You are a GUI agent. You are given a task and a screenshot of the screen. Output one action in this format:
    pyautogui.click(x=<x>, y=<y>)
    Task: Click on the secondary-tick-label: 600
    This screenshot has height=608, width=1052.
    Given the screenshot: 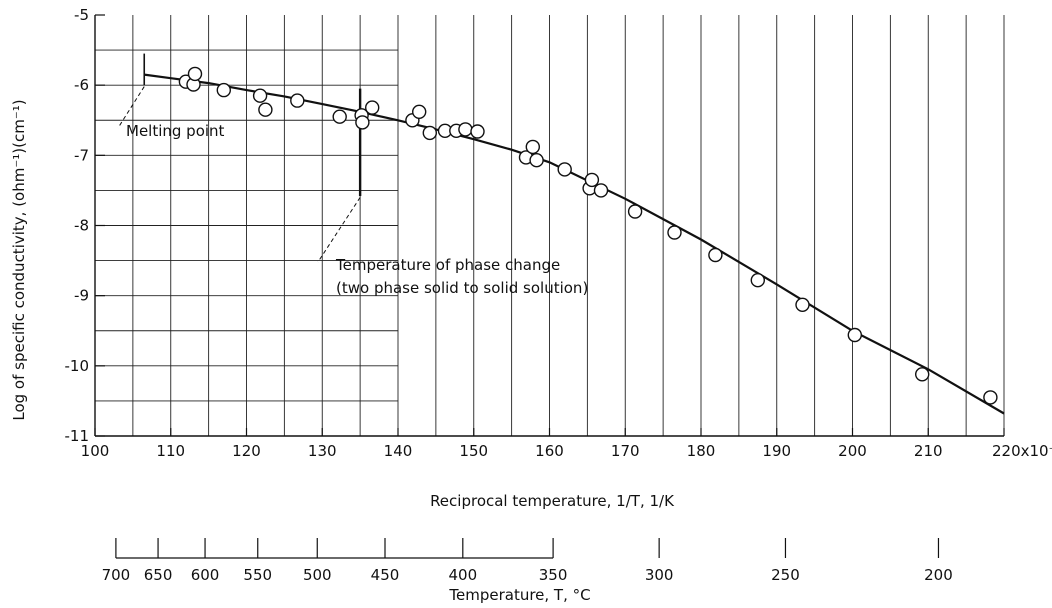 What is the action you would take?
    pyautogui.click(x=205, y=575)
    